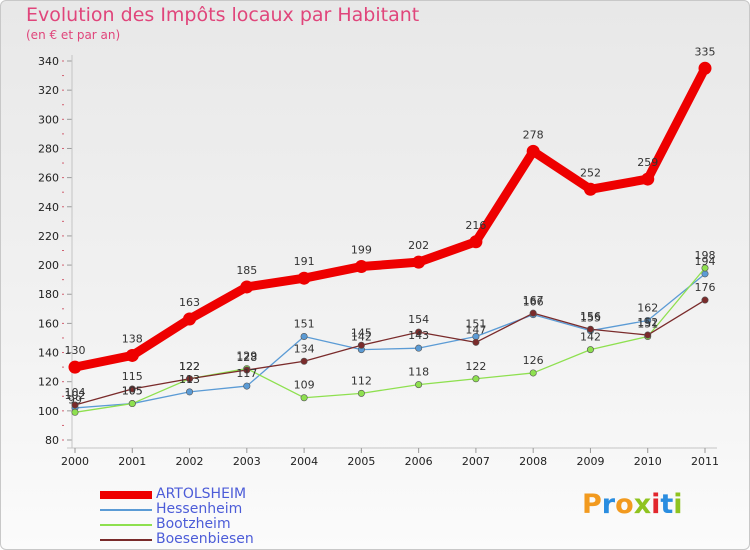 The width and height of the screenshot is (750, 550). I want to click on data-label-hessenheim: 113, so click(189, 379).